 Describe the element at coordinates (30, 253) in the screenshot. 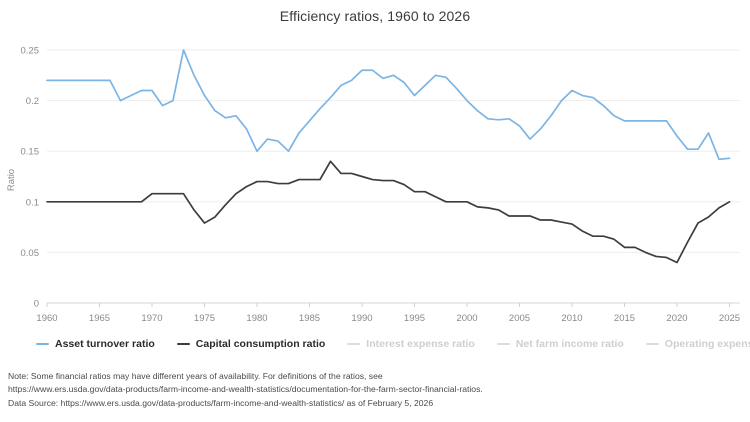

I see `y-axis-tick-label: 0.05` at that location.